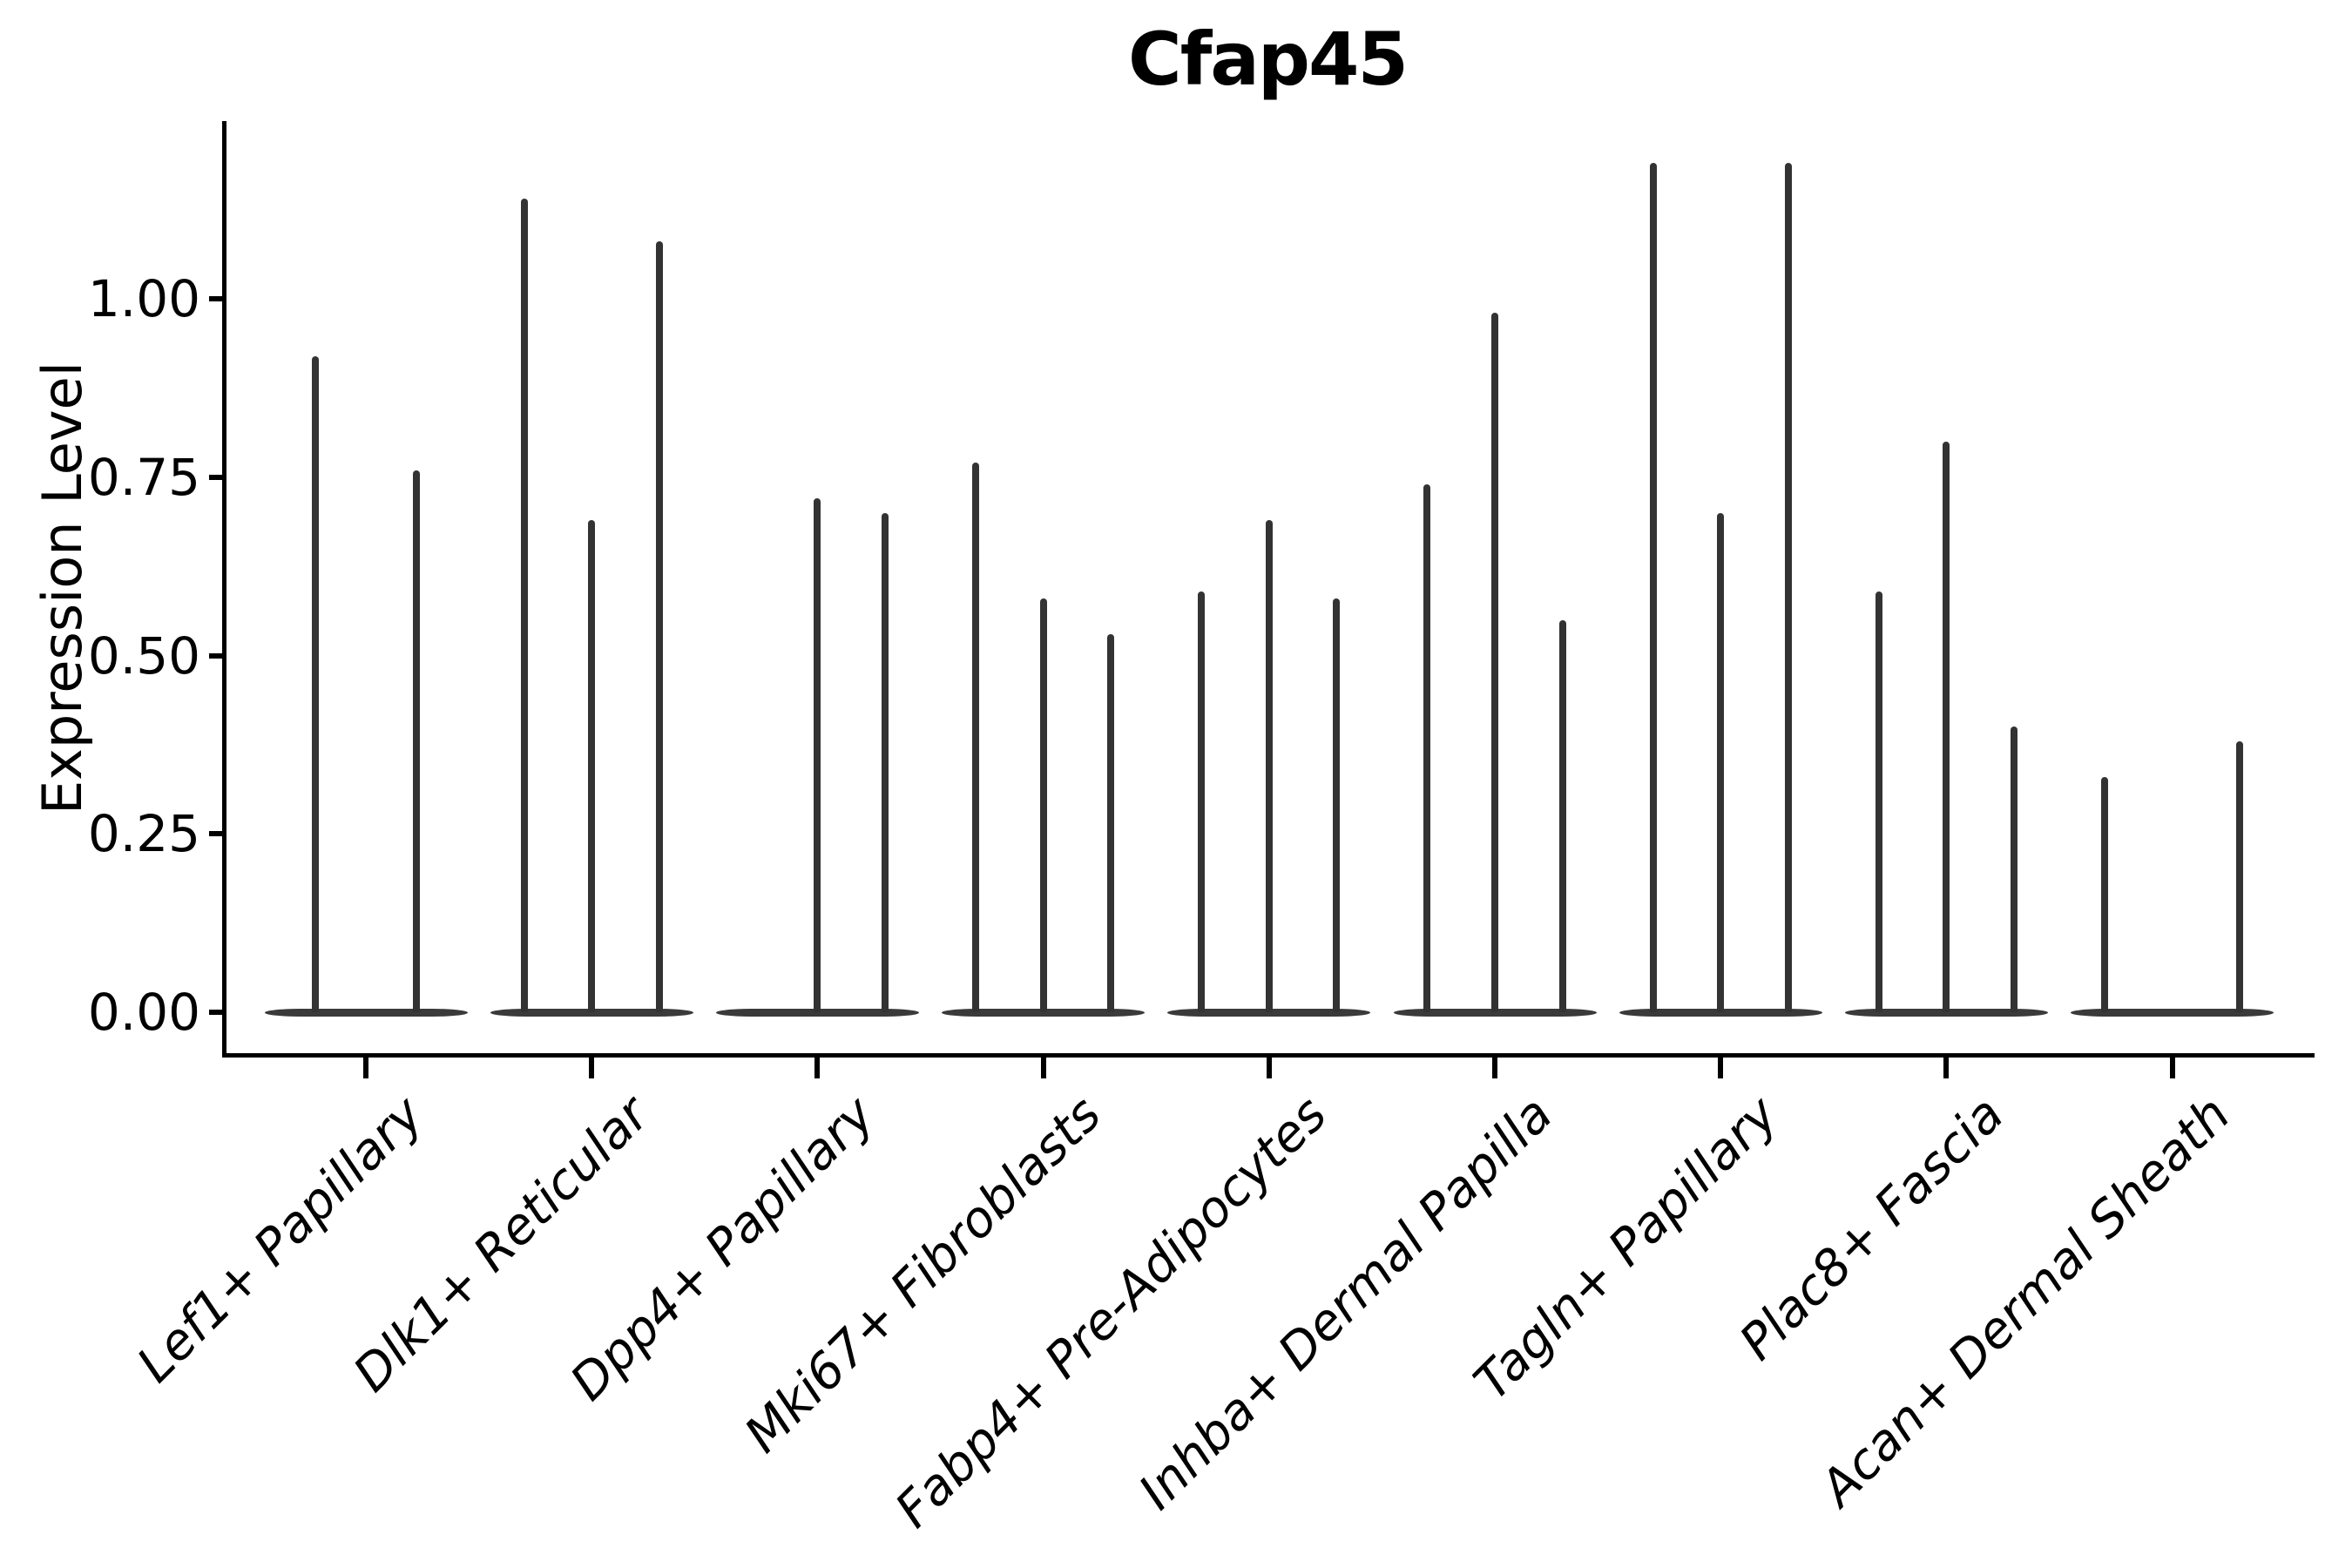 Image resolution: width=2352 pixels, height=1568 pixels. I want to click on x-axis-spine, so click(1268, 1055).